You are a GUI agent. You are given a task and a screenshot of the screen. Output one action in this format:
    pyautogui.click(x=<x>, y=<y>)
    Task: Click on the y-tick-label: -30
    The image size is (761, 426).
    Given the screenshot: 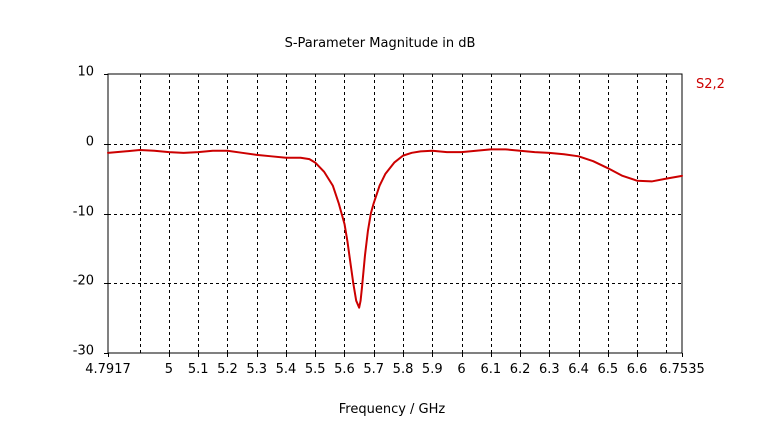 What is the action you would take?
    pyautogui.click(x=83, y=351)
    